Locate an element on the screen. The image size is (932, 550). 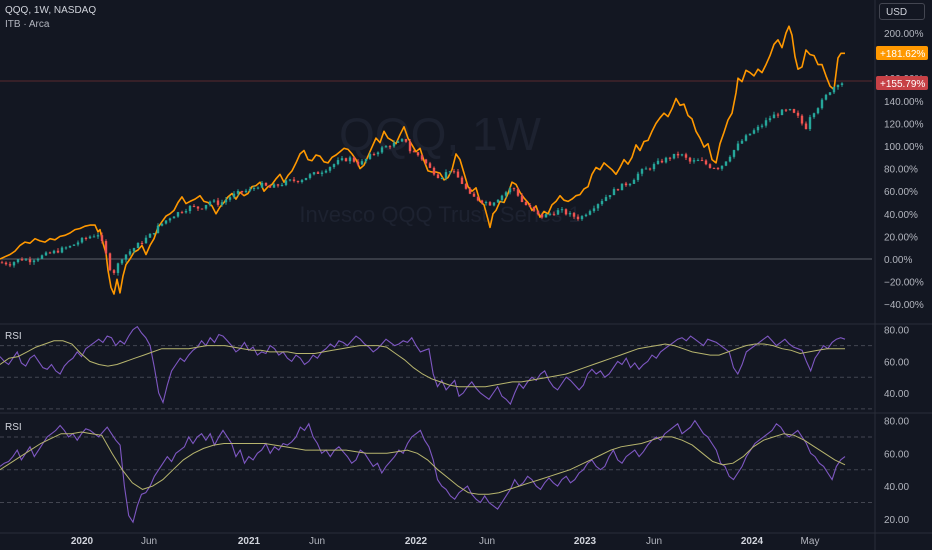
currency-button: USD is located at coordinates (902, 11).